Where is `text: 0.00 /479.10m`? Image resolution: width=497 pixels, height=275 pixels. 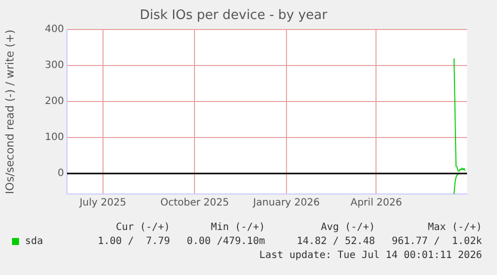 text: 0.00 /479.10m is located at coordinates (225, 241).